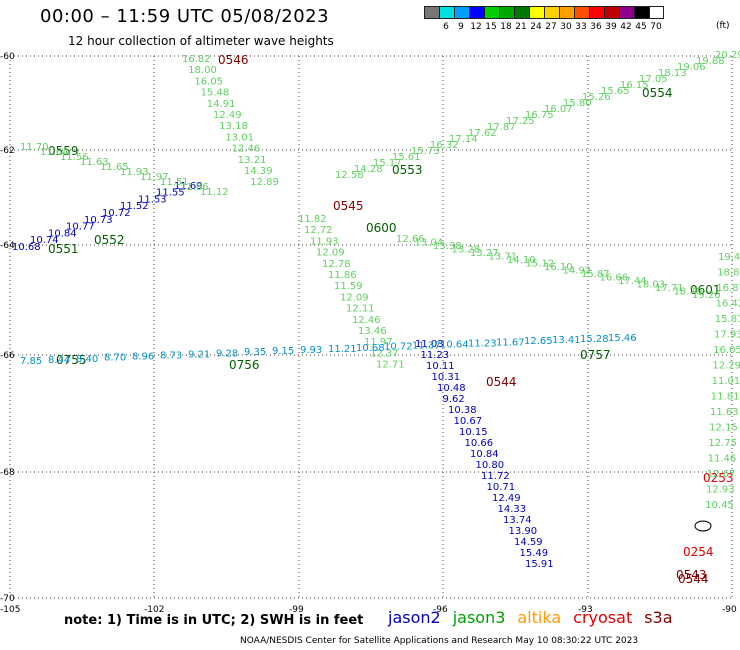  Describe the element at coordinates (426, 346) in the screenshot. I see `track-row66-value: 11.37` at that location.